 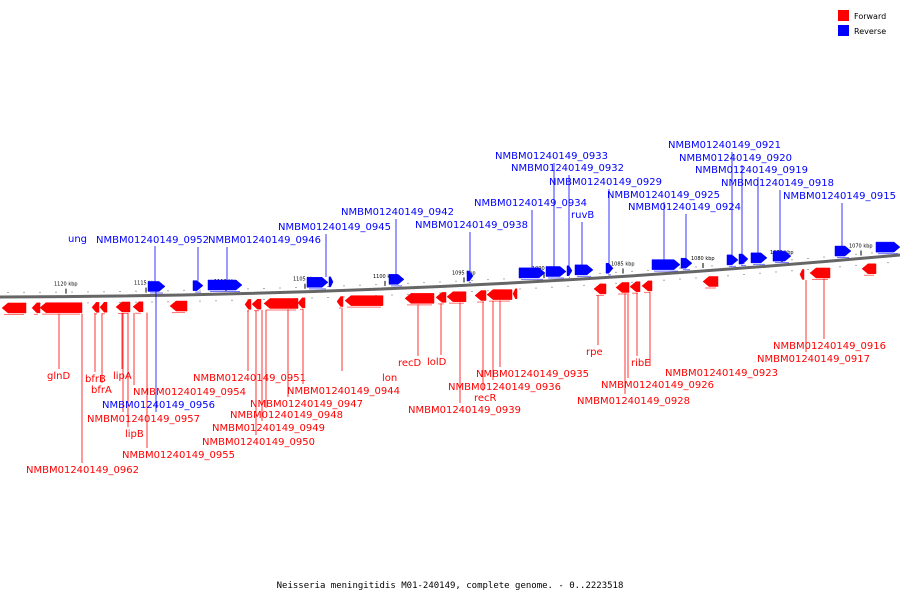 What do you see at coordinates (703, 259) in the screenshot?
I see `tick-label: 1080 kbp` at bounding box center [703, 259].